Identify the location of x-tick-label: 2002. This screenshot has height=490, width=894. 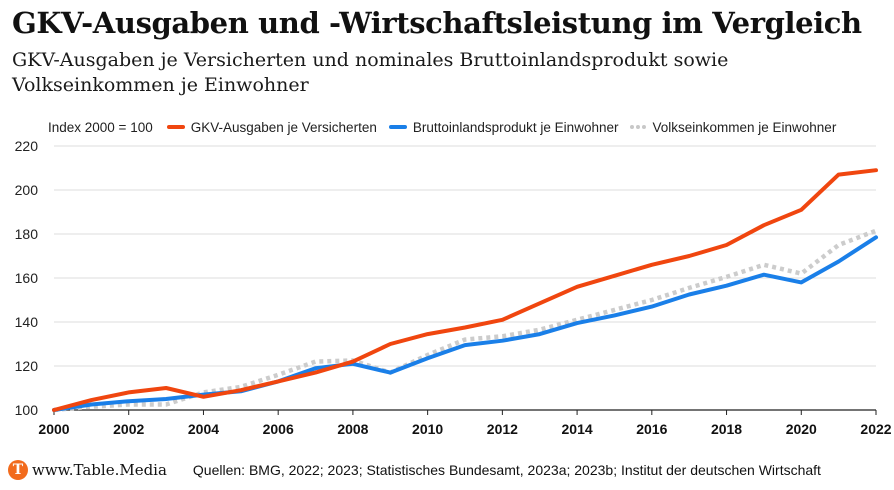
(128, 429).